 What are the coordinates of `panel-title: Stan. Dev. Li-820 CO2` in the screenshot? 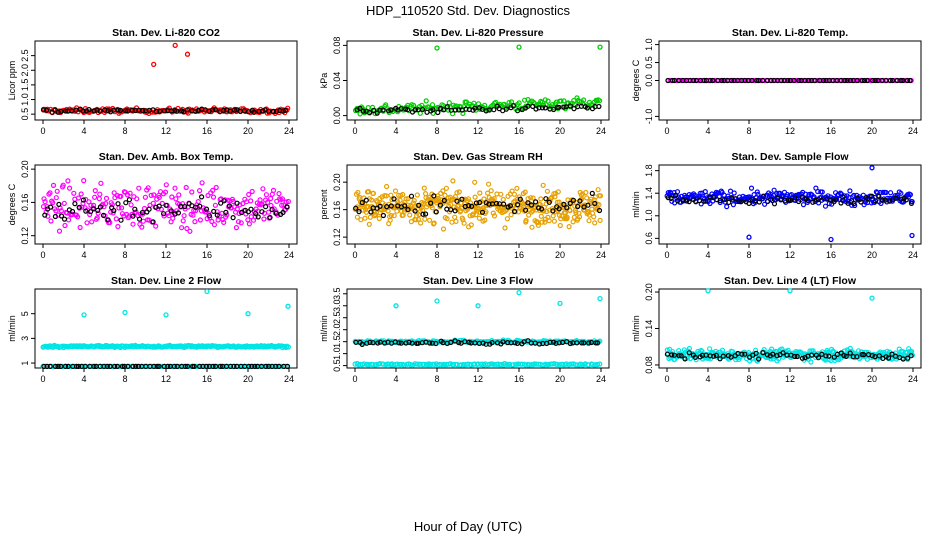 It's located at (166, 33).